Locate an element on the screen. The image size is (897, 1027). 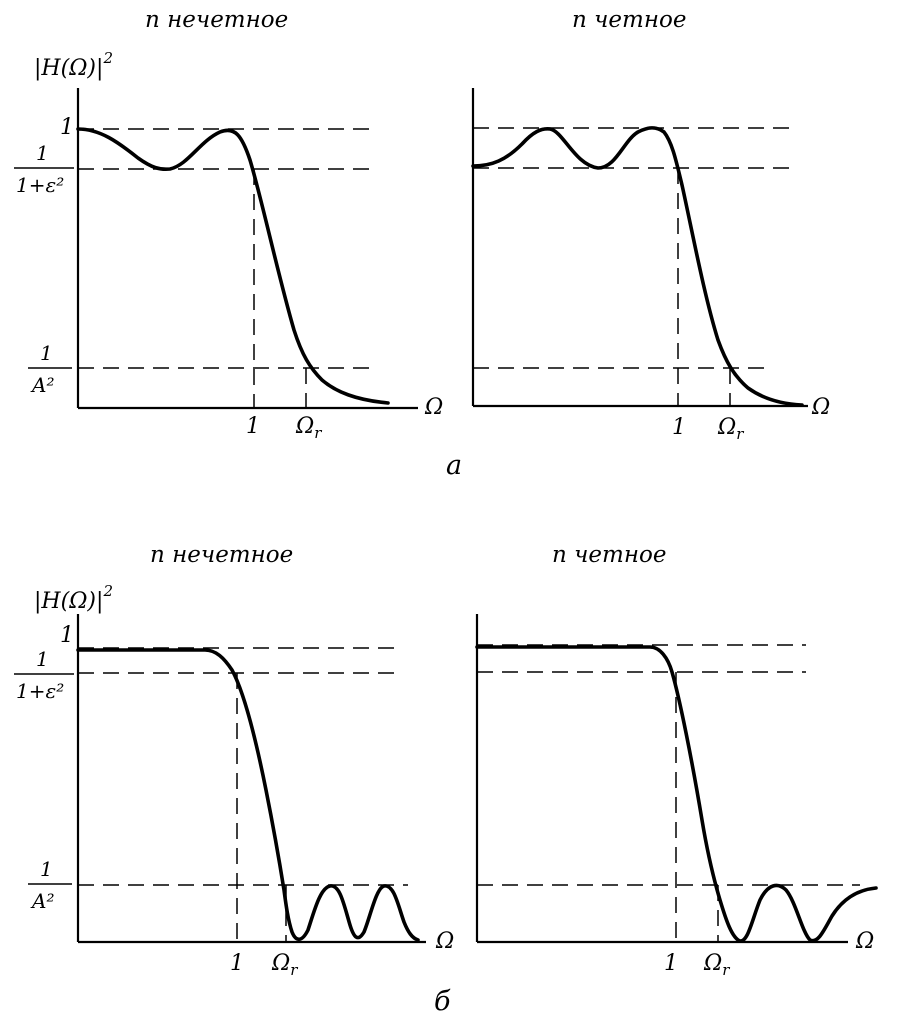
panel-label-b: б is located at coordinates (442, 1001).